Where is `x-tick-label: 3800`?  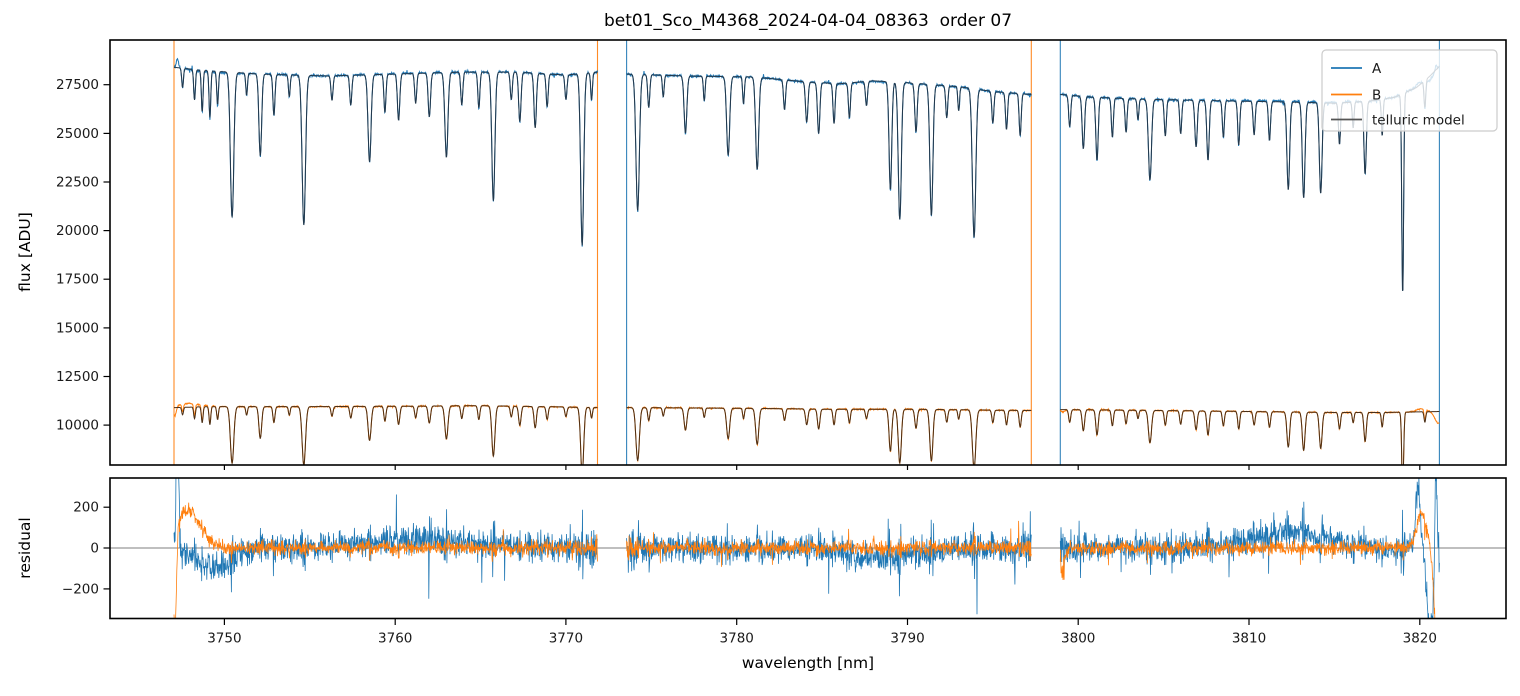 x-tick-label: 3800 is located at coordinates (1078, 639).